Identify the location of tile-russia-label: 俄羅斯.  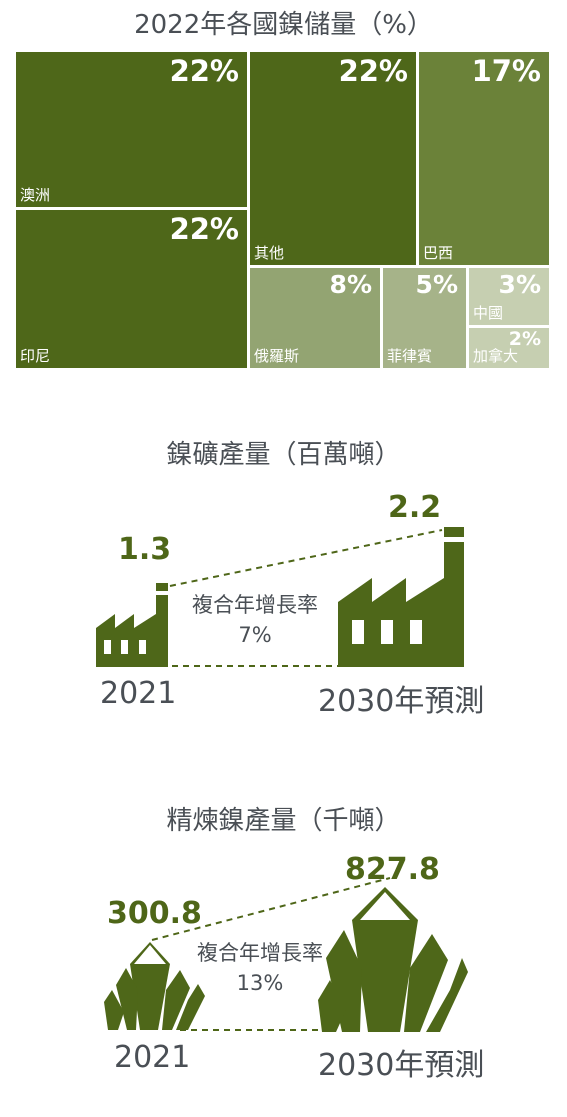
(277, 356).